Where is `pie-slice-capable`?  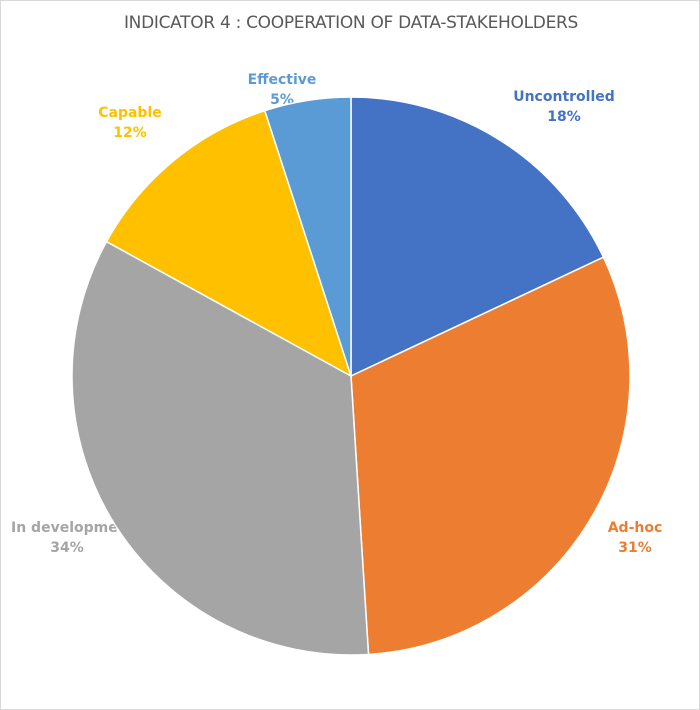
pie-slice-capable is located at coordinates (229, 243).